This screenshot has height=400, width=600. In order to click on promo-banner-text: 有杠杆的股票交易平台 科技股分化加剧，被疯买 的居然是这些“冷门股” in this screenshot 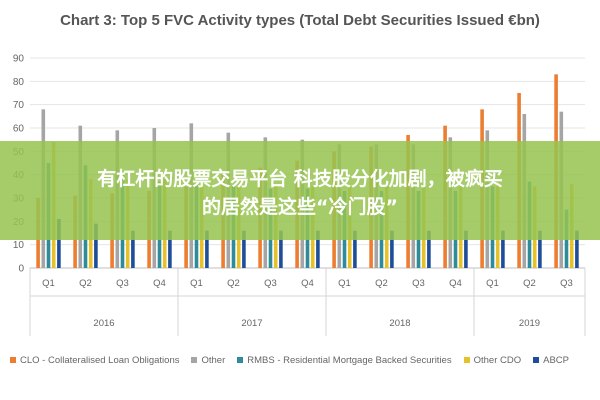, I will do `click(300, 193)`.